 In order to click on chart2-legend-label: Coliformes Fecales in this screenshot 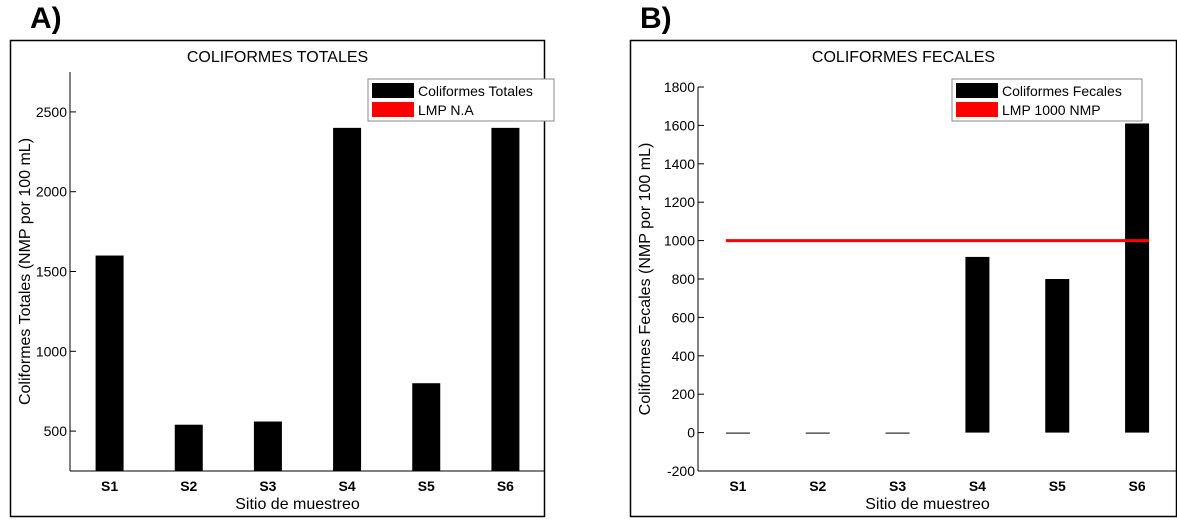, I will do `click(1062, 91)`.